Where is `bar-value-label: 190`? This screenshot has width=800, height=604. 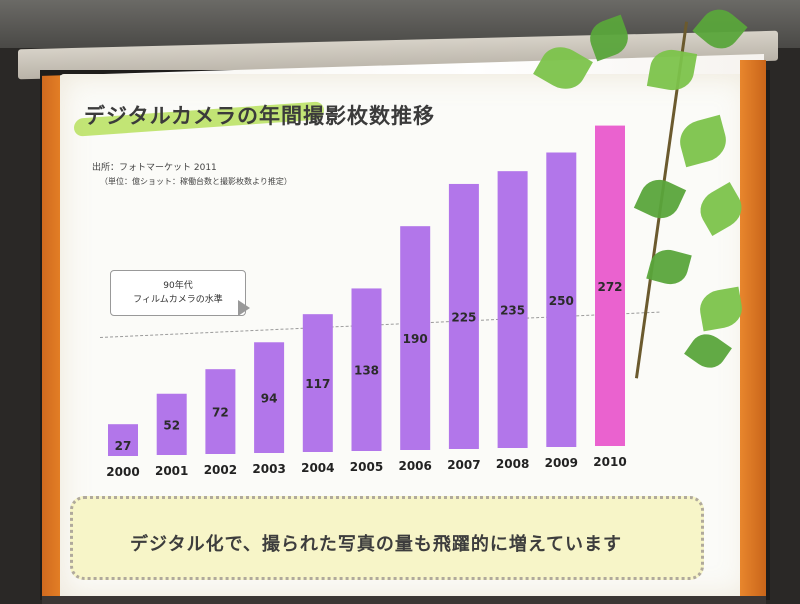 bar-value-label: 190 is located at coordinates (415, 339).